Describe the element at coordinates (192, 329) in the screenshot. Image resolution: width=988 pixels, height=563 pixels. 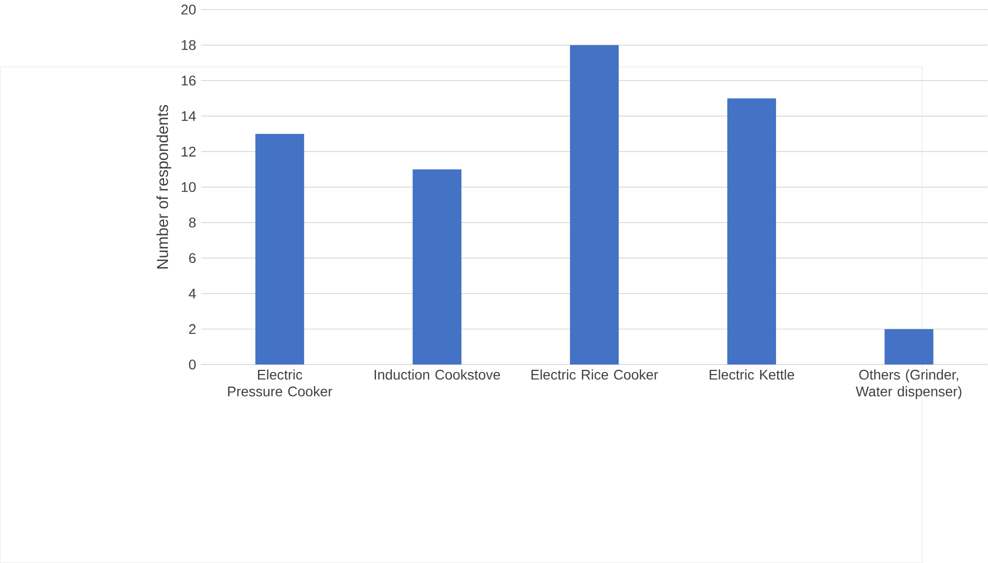
I see `y-tick-label: 2` at that location.